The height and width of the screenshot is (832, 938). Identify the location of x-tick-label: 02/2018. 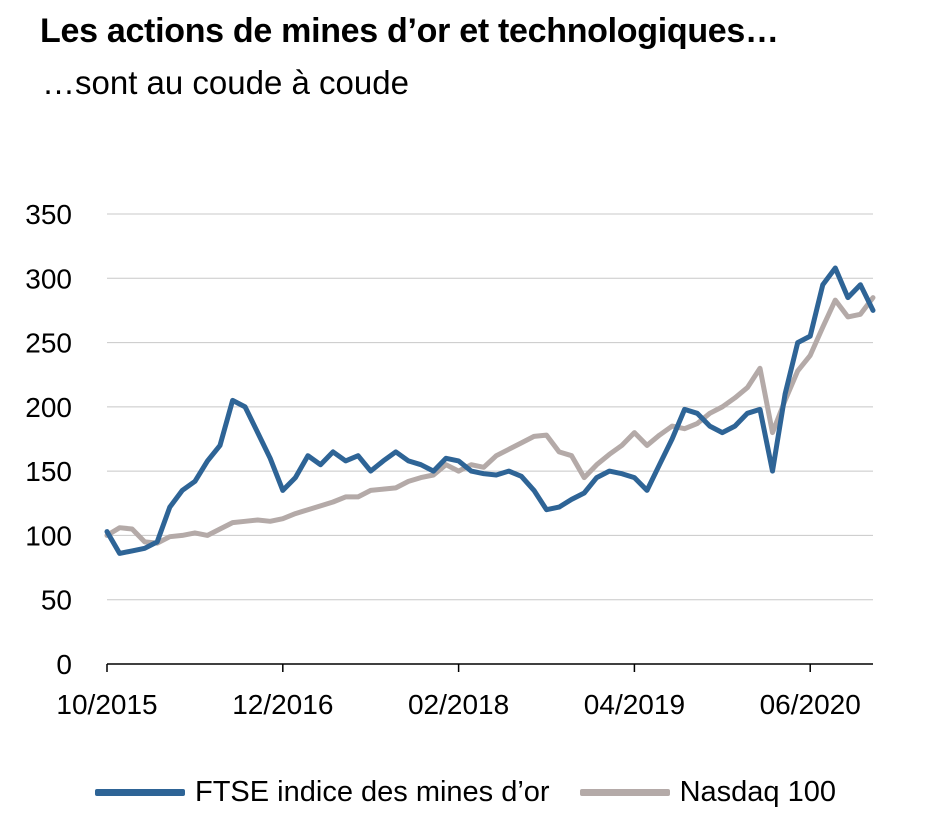
(458, 704).